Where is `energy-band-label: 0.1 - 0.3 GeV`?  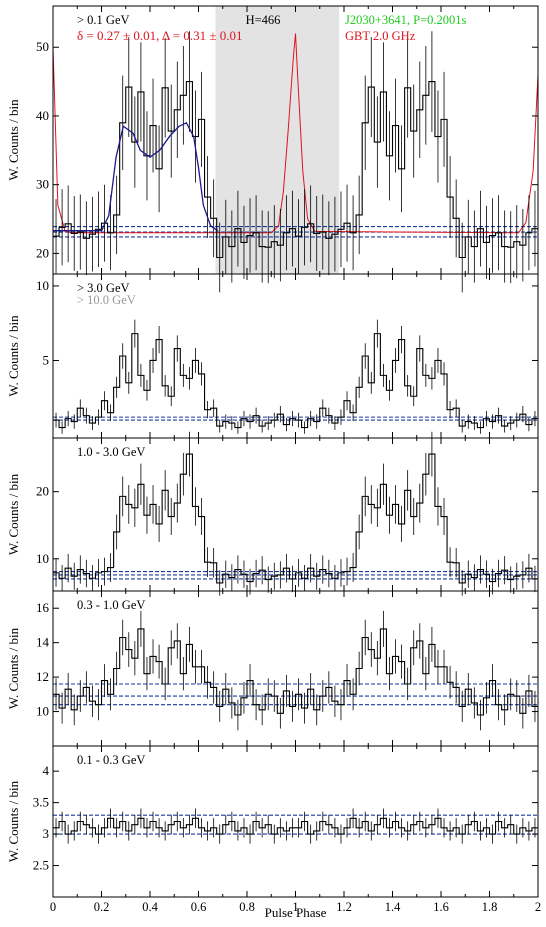
energy-band-label: 0.1 - 0.3 GeV is located at coordinates (111, 760).